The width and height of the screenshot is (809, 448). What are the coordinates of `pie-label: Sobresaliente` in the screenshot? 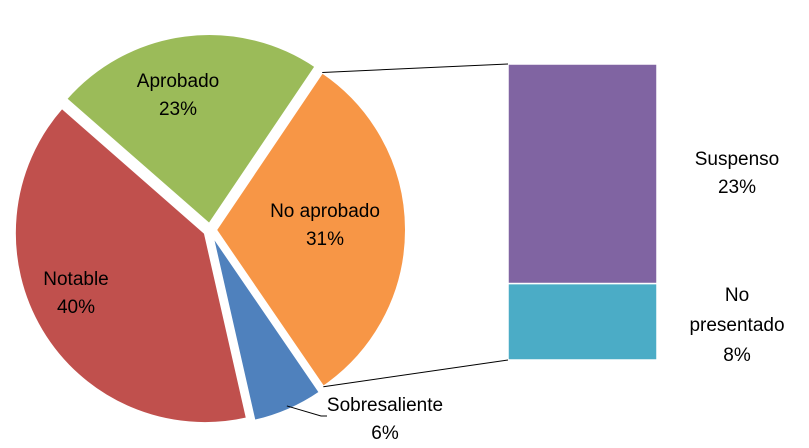 It's located at (385, 405).